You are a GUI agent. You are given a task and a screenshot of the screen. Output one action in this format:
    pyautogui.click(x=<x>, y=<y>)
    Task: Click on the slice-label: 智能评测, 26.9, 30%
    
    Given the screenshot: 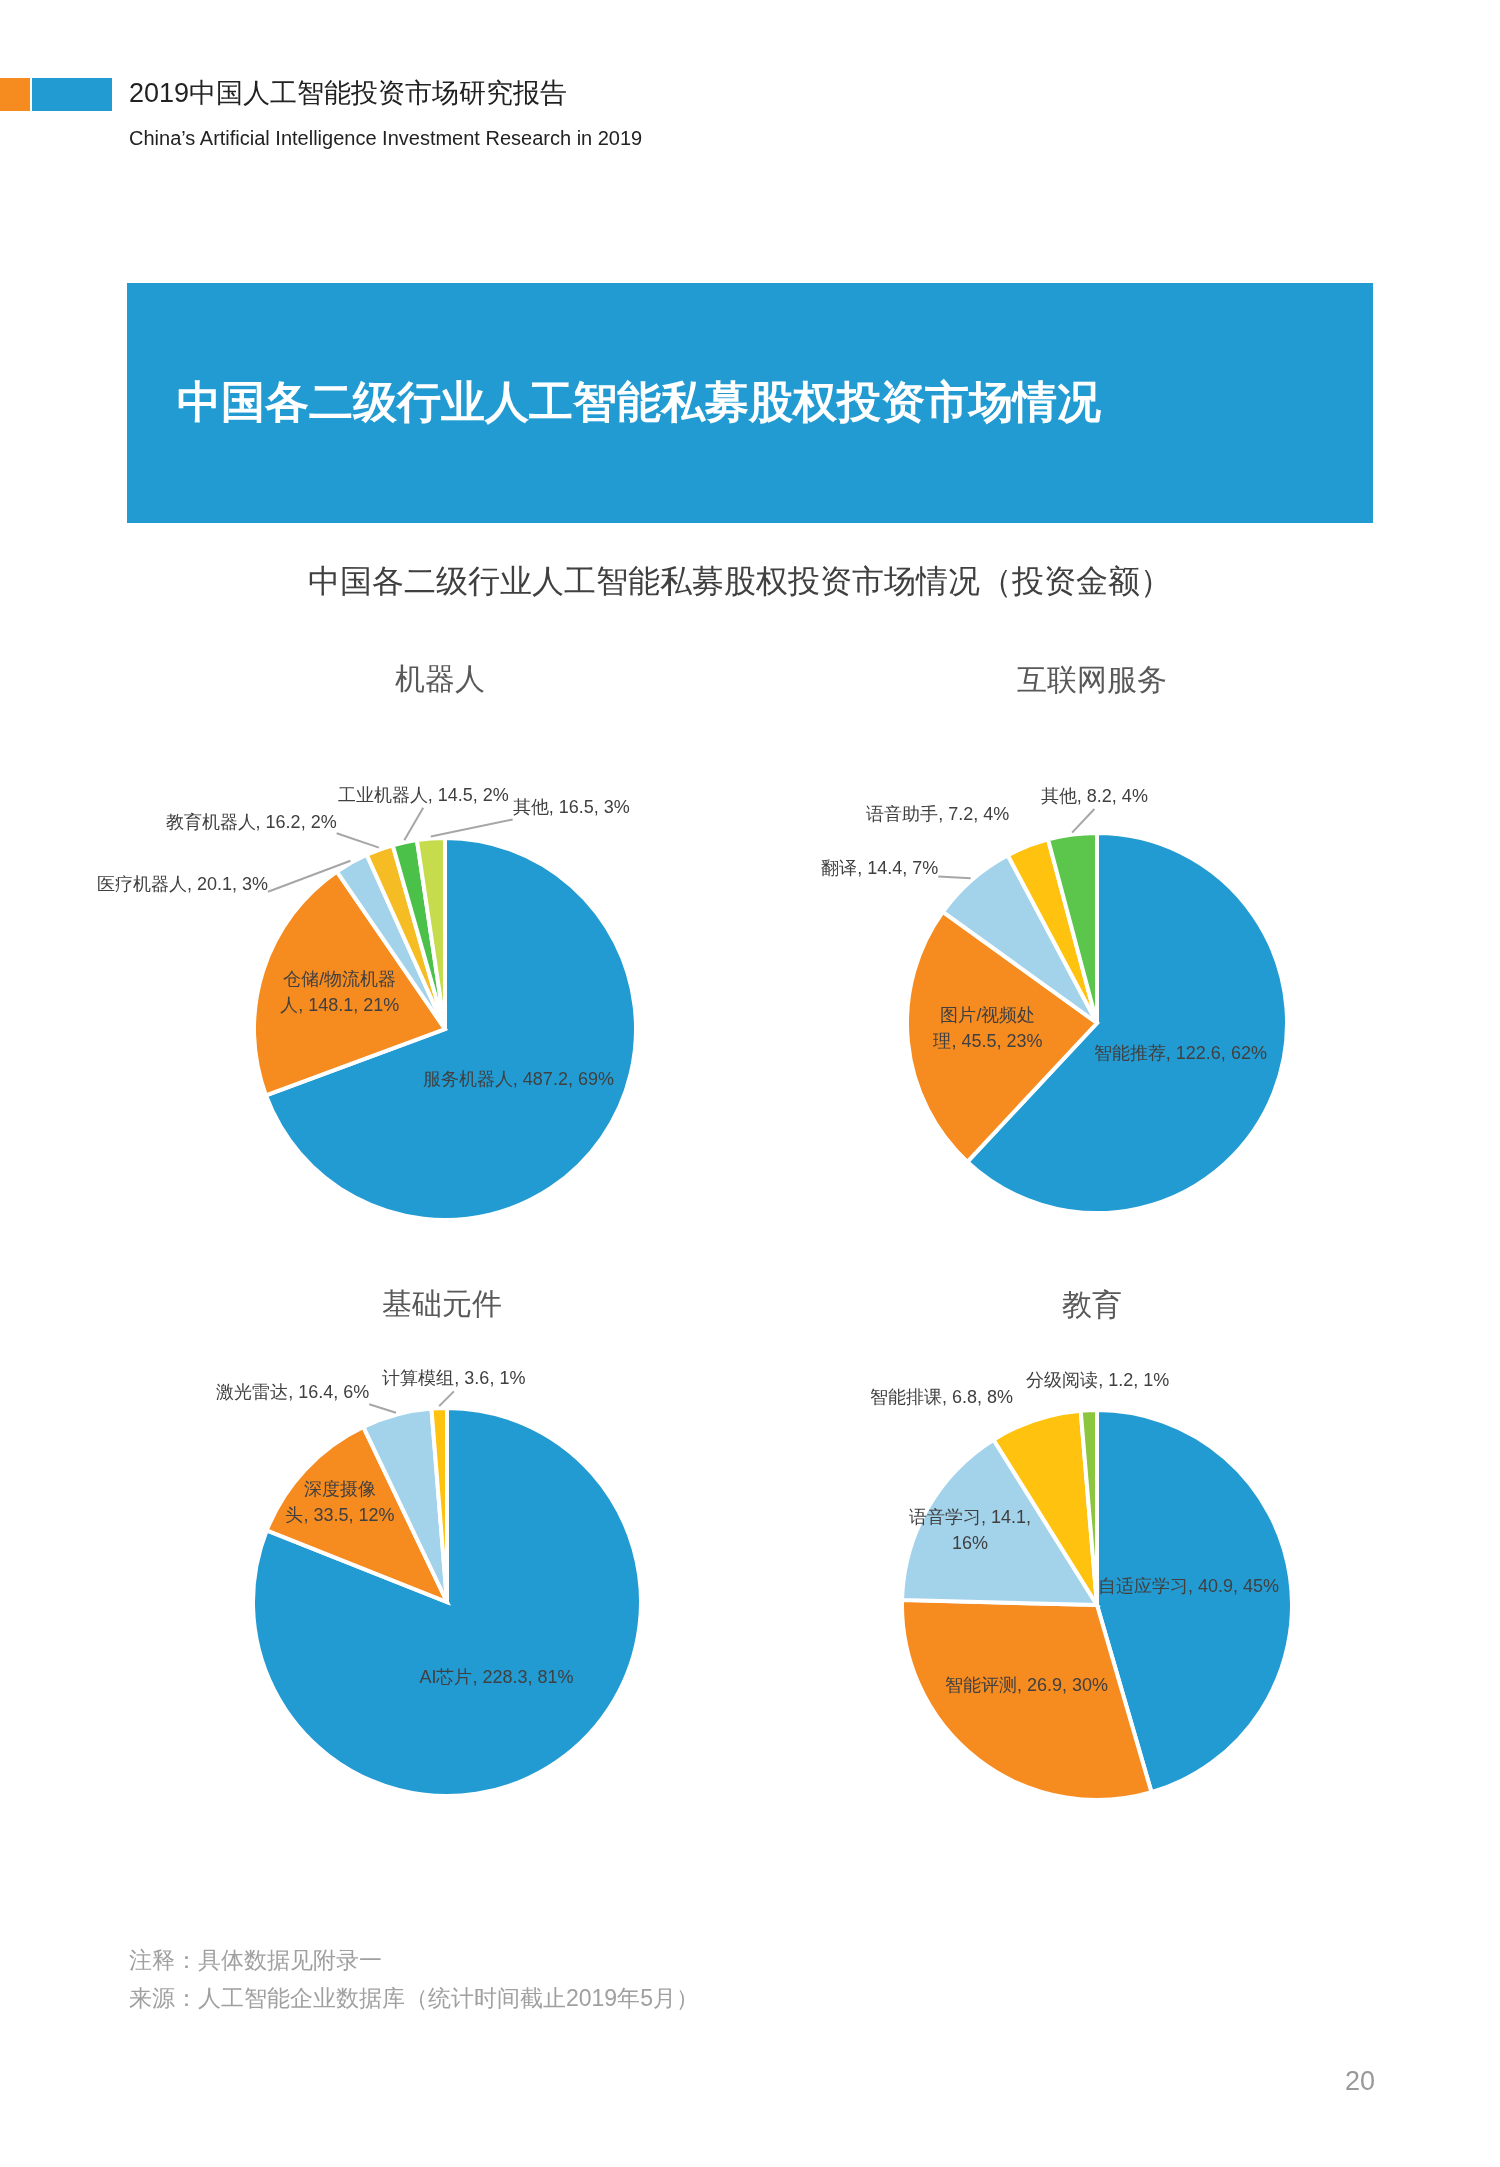 What is the action you would take?
    pyautogui.click(x=1026, y=1685)
    